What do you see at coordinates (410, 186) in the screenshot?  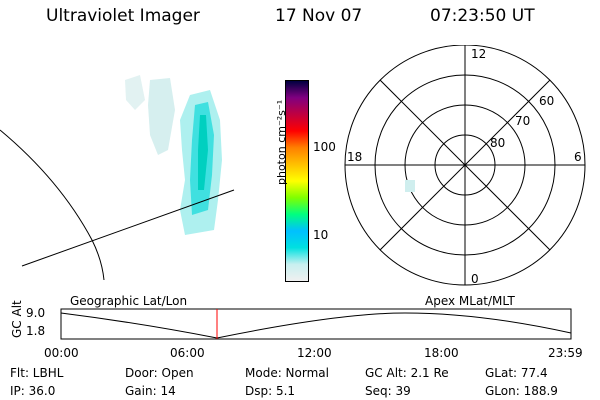 I see `polar-emission-spot` at bounding box center [410, 186].